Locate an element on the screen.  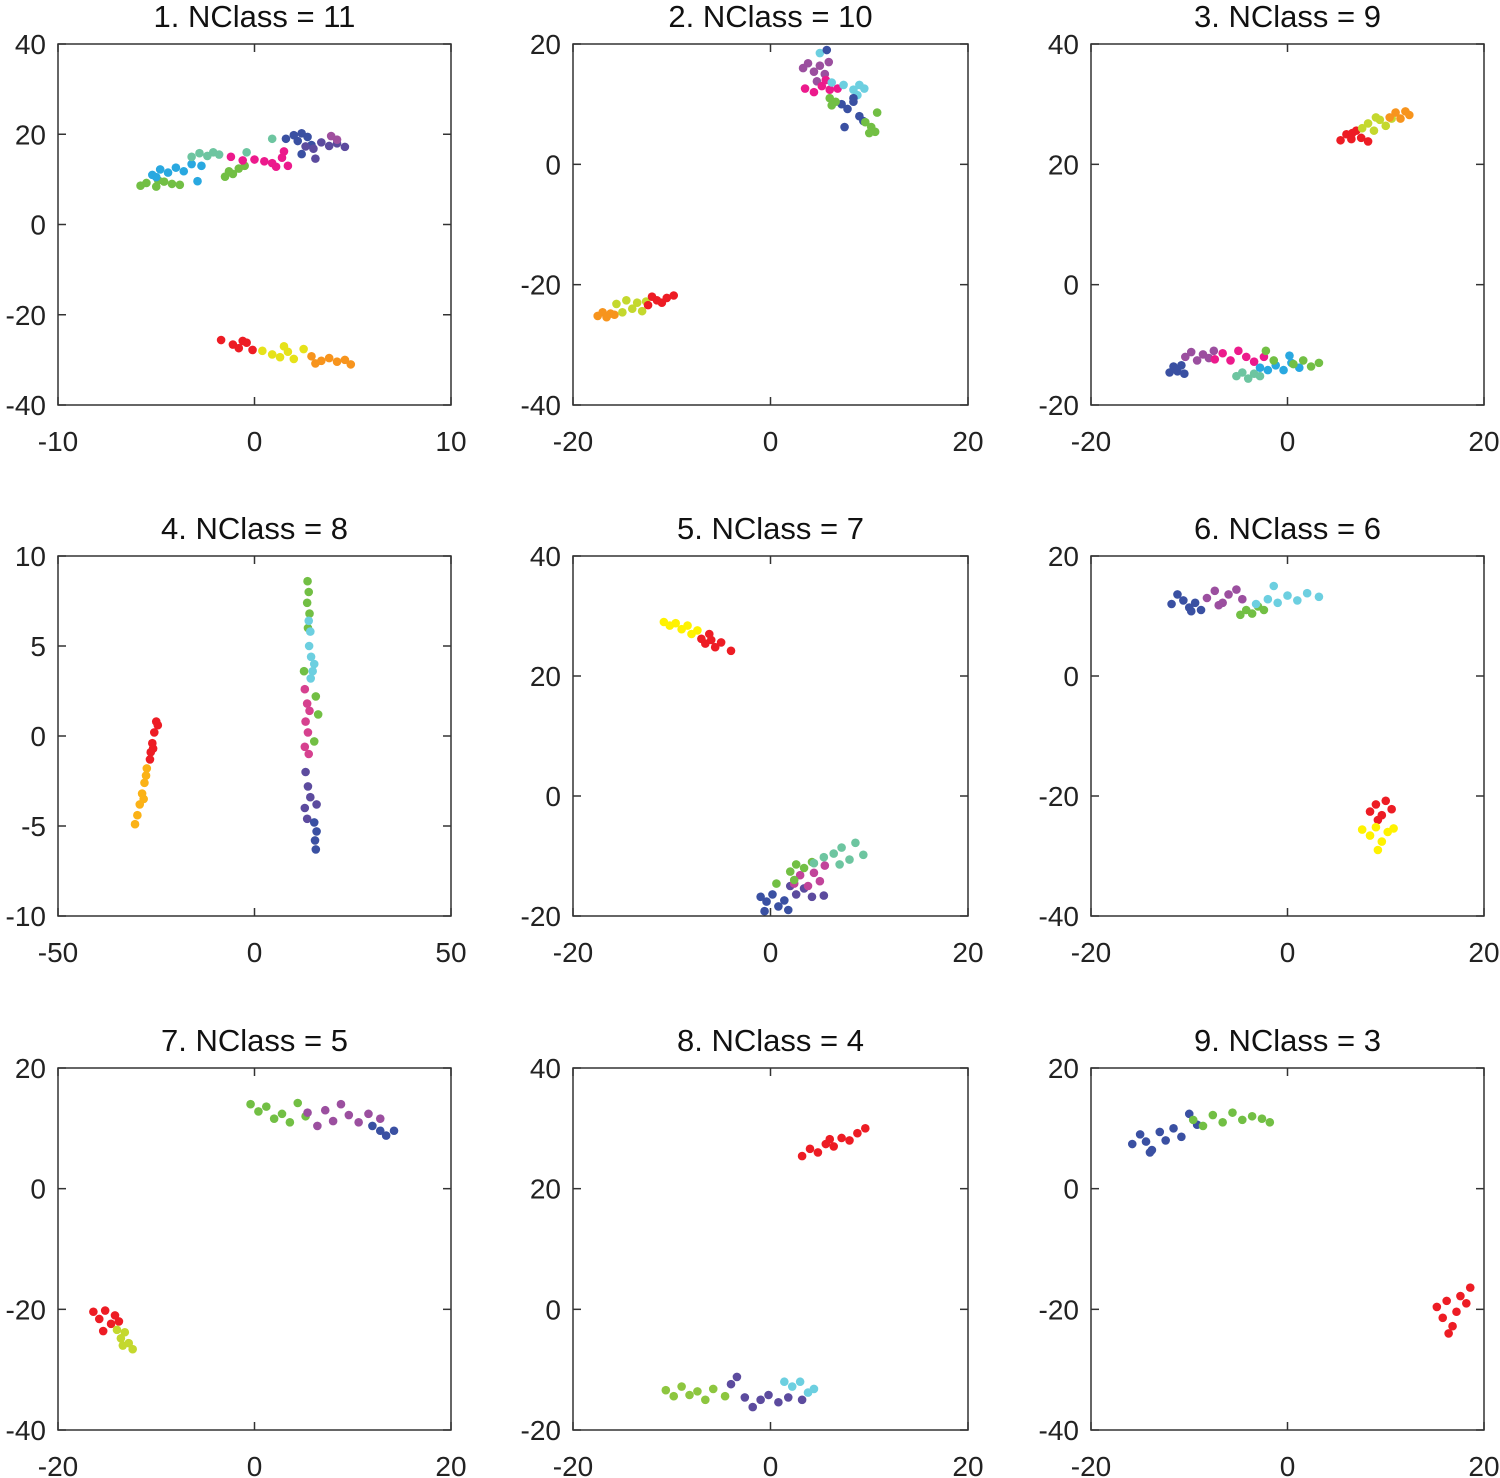
x-tick-label: 50 is located at coordinates (450, 952).